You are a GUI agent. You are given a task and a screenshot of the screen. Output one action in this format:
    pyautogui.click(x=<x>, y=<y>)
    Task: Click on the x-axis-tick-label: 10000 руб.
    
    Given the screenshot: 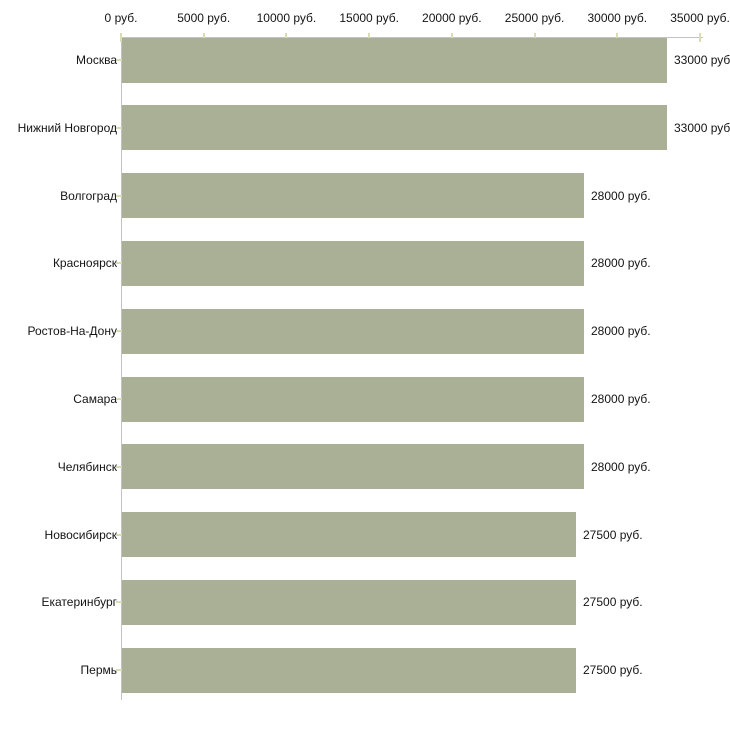 What is the action you would take?
    pyautogui.click(x=286, y=18)
    